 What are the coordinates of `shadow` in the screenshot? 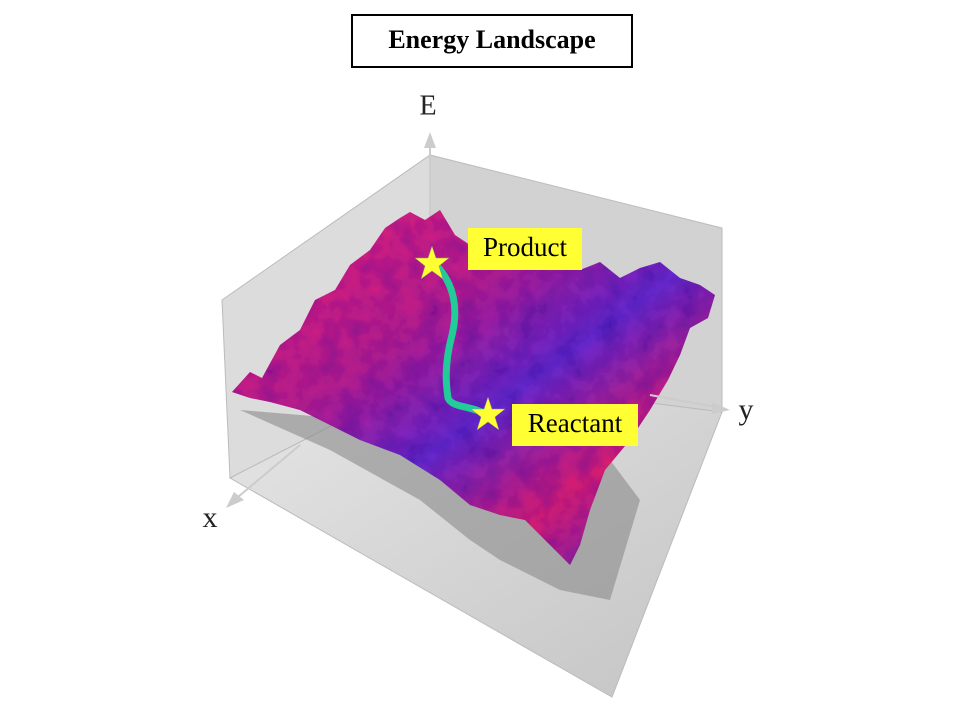 It's located at (440, 505).